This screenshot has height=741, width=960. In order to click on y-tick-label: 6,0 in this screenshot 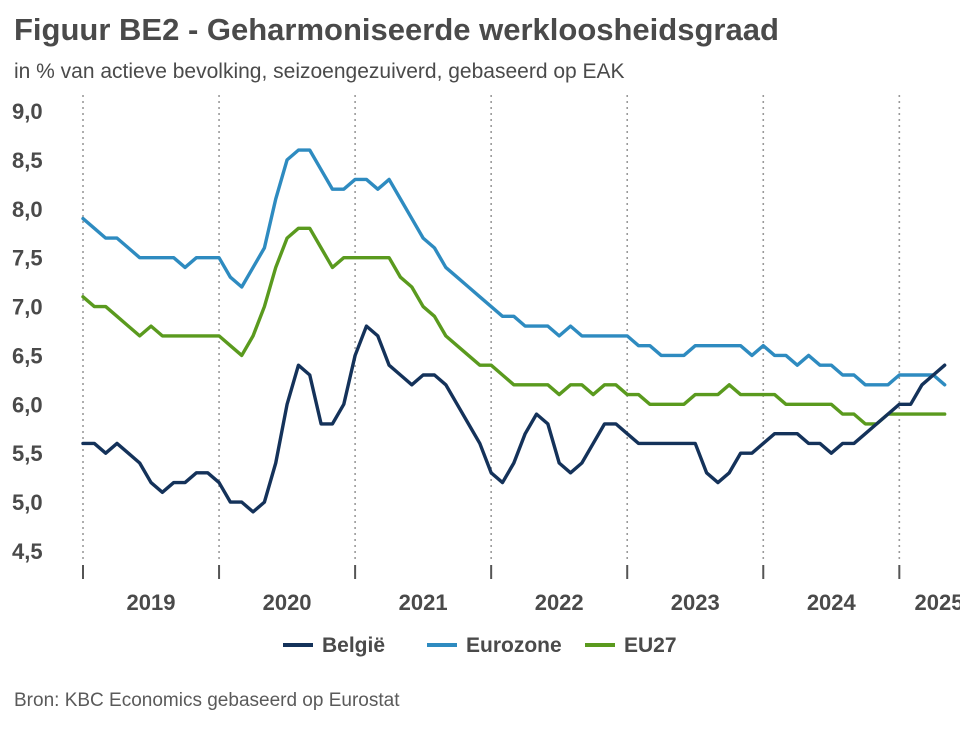, I will do `click(27, 404)`.